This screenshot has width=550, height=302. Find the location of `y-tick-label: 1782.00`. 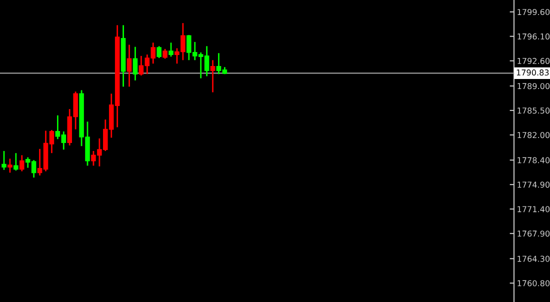

y-tick-label: 1782.00 is located at coordinates (534, 135).